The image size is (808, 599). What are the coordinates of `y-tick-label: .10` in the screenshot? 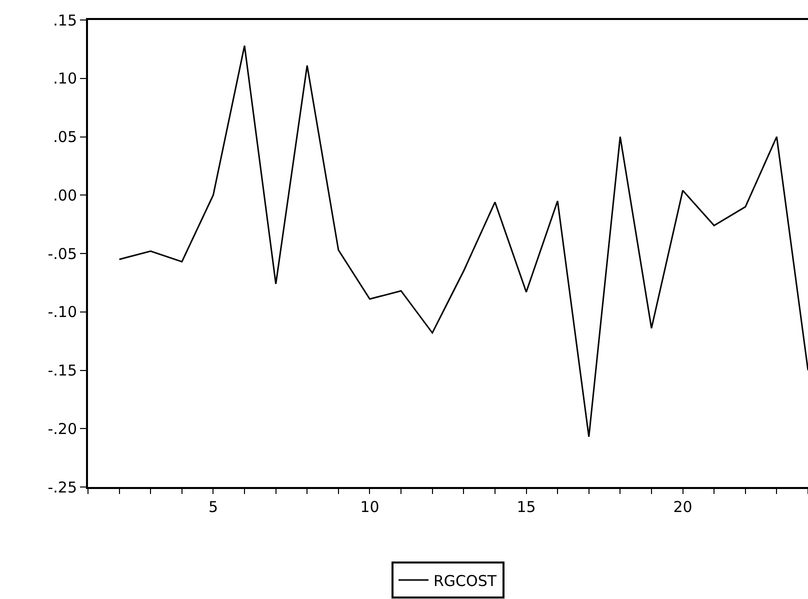 It's located at (65, 79).